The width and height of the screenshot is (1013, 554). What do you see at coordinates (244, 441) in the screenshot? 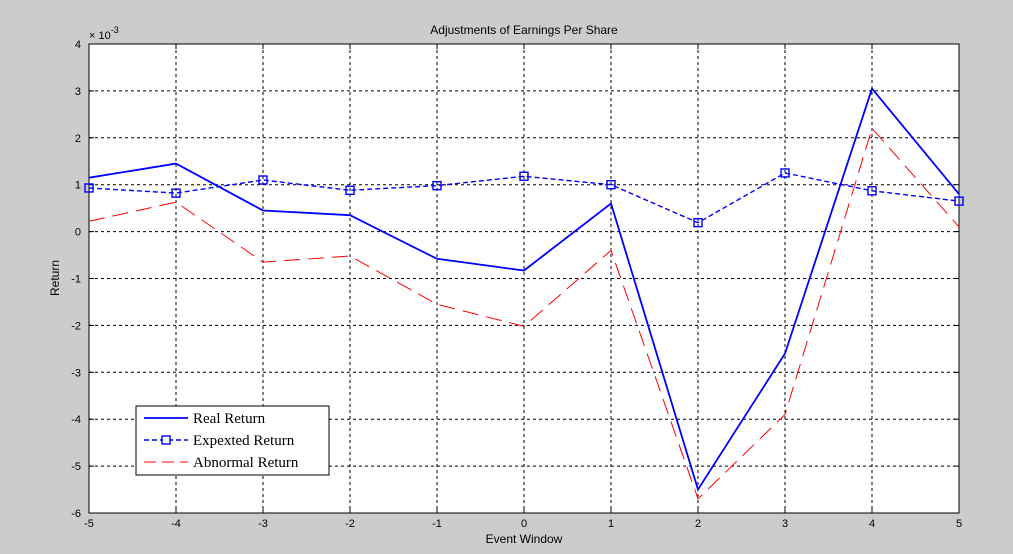
I see `legend-label-expexted-return: Expexted Return` at bounding box center [244, 441].